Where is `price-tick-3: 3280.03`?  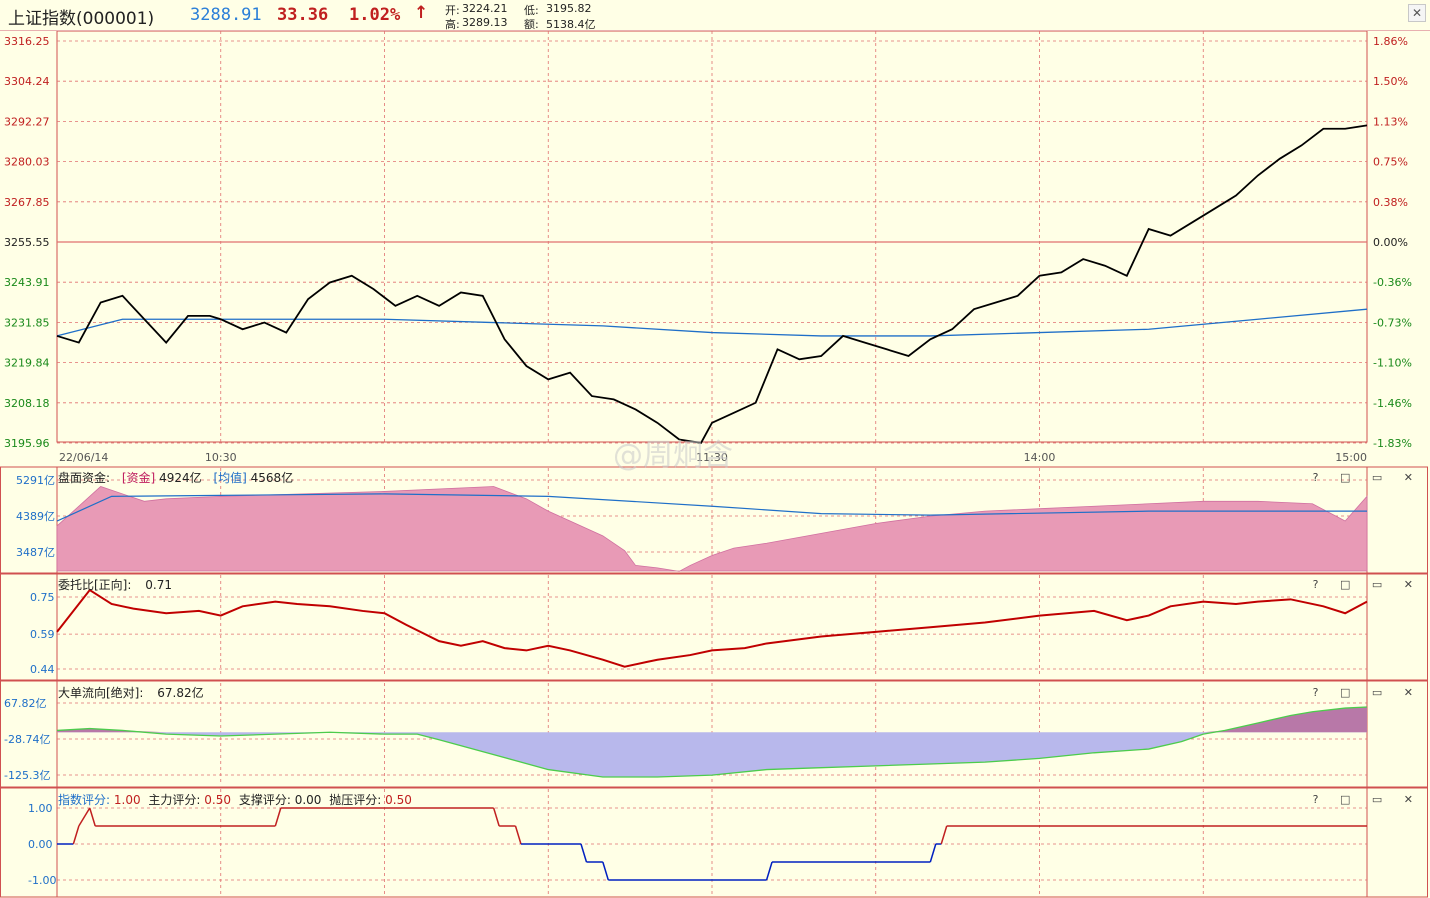 price-tick-3: 3280.03 is located at coordinates (27, 162).